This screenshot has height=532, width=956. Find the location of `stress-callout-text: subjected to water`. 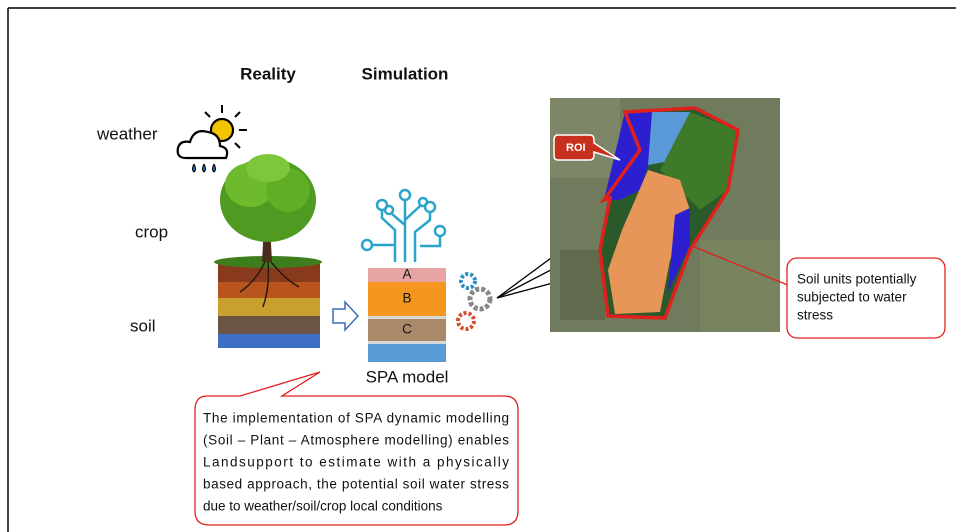

stress-callout-text: subjected to water is located at coordinates (852, 297).